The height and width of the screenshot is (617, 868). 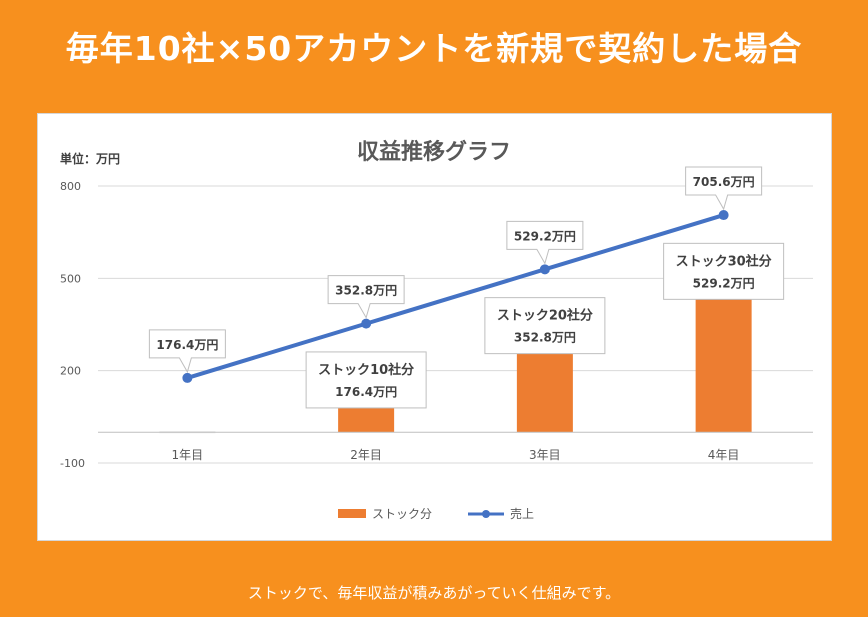 I want to click on bar-data-label: ストック10社分 176.4万円, so click(x=366, y=380).